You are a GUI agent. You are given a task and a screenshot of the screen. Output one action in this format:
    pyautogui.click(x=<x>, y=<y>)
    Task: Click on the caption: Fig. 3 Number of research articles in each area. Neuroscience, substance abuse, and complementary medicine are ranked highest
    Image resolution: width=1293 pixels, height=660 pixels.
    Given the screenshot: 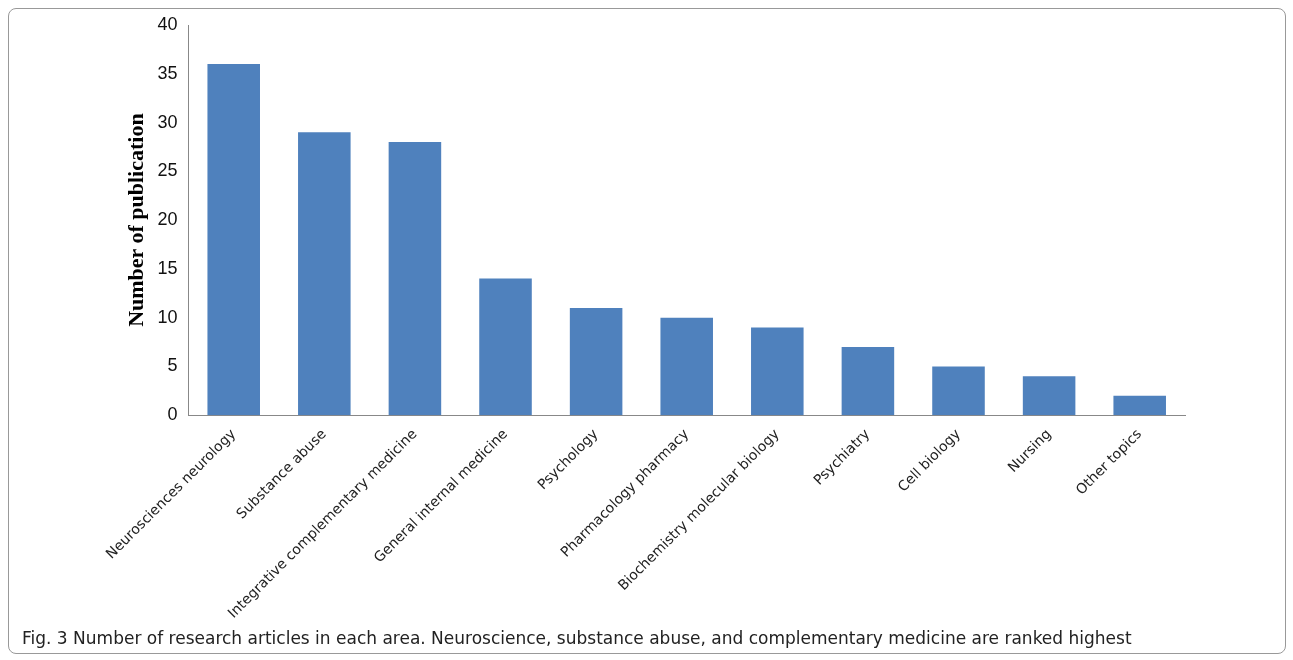 What is the action you would take?
    pyautogui.click(x=577, y=638)
    